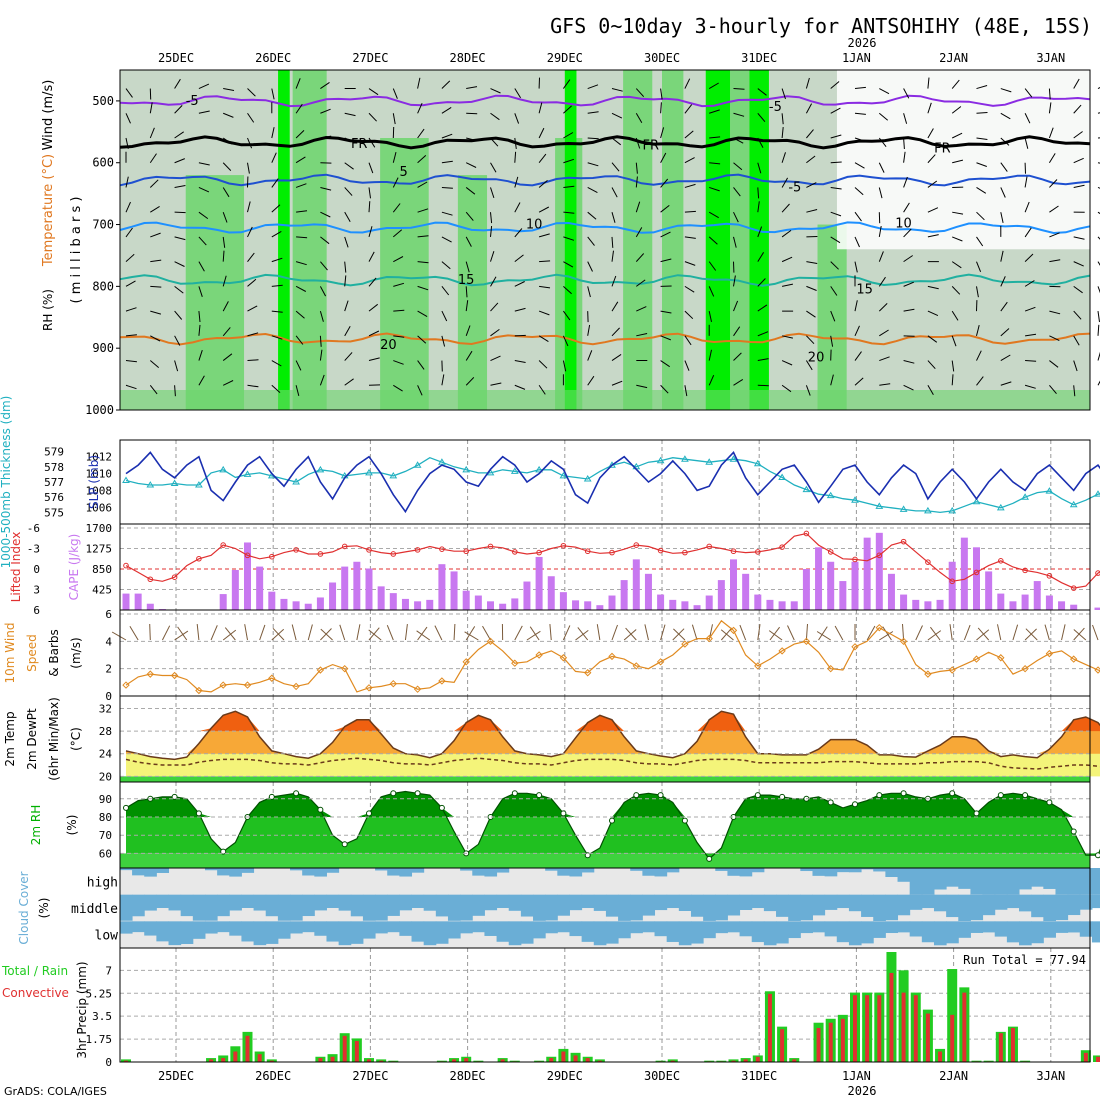  Describe the element at coordinates (1050, 58) in the screenshot. I see `date-tick-top: 3JAN` at that location.